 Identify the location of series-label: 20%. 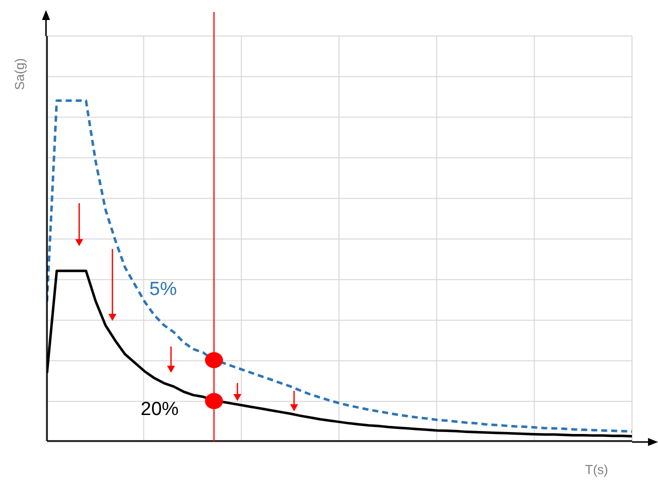
(159, 409).